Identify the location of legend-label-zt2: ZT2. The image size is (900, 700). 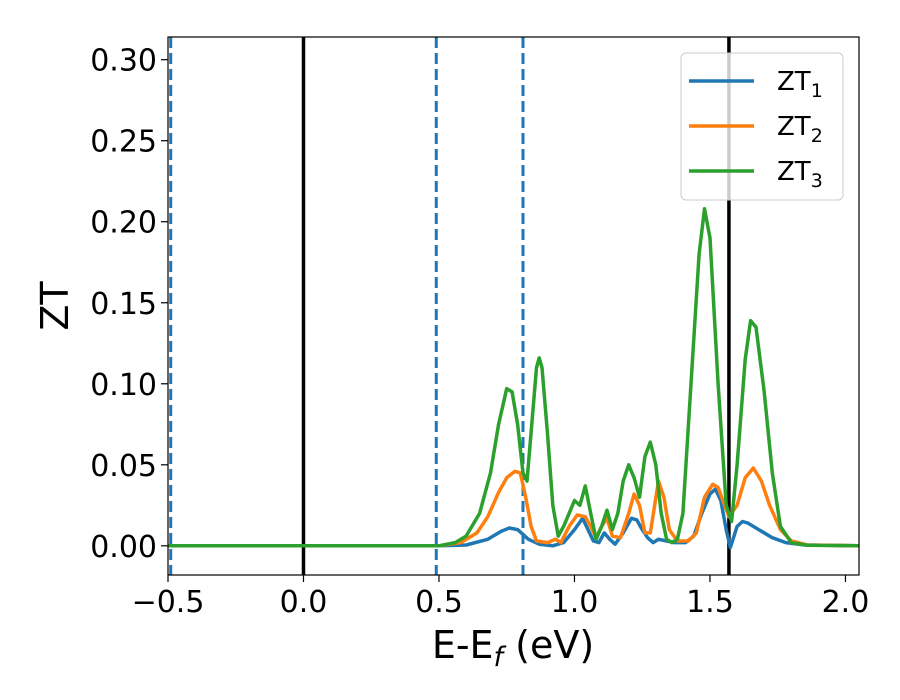
(800, 129).